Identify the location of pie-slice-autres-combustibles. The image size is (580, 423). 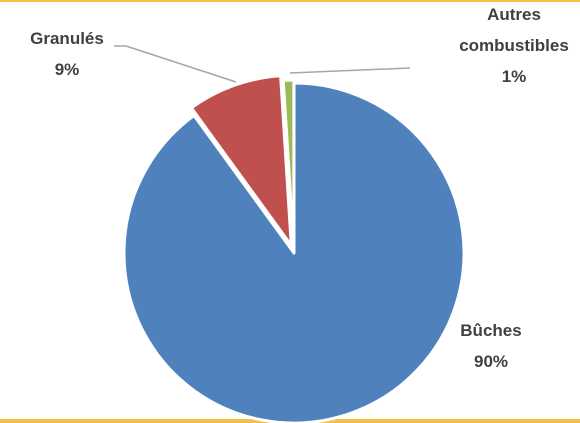
(288, 165).